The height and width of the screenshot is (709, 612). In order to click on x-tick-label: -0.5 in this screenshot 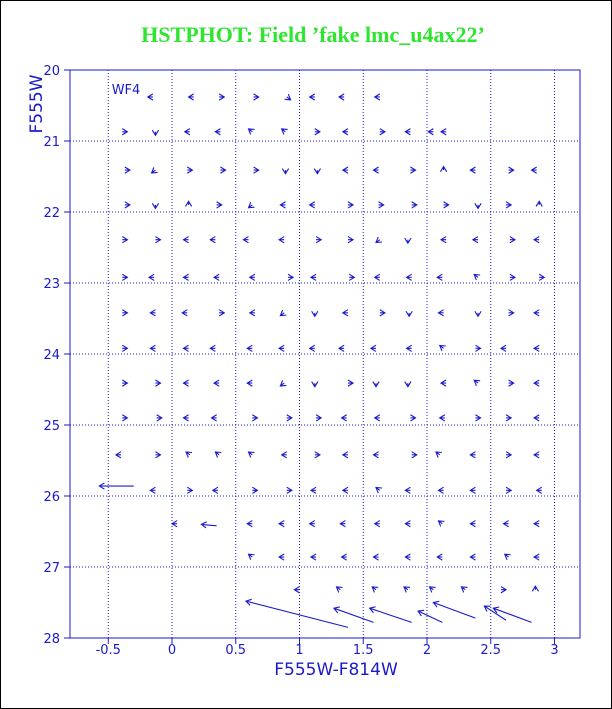, I will do `click(108, 650)`.